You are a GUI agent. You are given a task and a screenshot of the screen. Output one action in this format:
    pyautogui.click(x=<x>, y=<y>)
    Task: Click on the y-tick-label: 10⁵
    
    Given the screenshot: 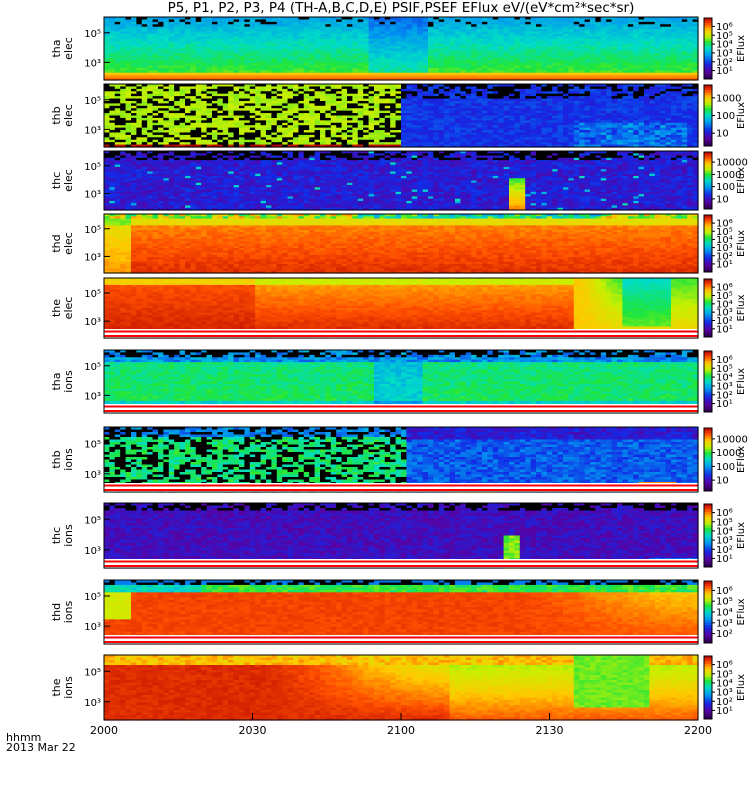 What is the action you would take?
    pyautogui.click(x=92, y=34)
    